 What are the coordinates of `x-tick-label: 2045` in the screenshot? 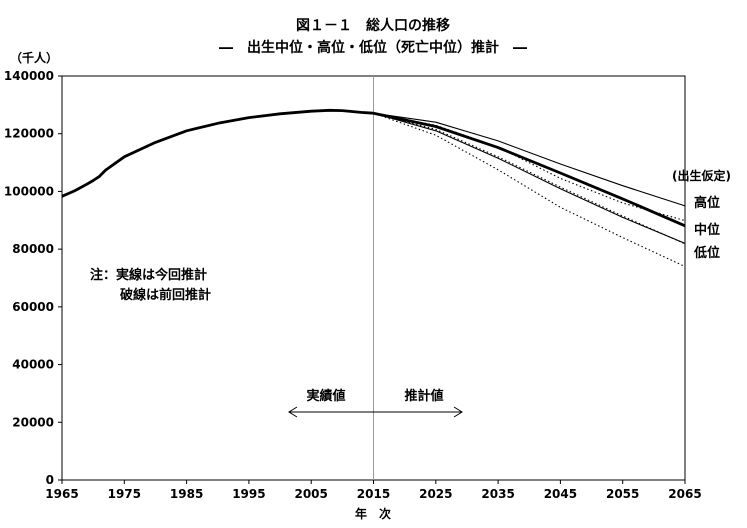 It's located at (560, 494).